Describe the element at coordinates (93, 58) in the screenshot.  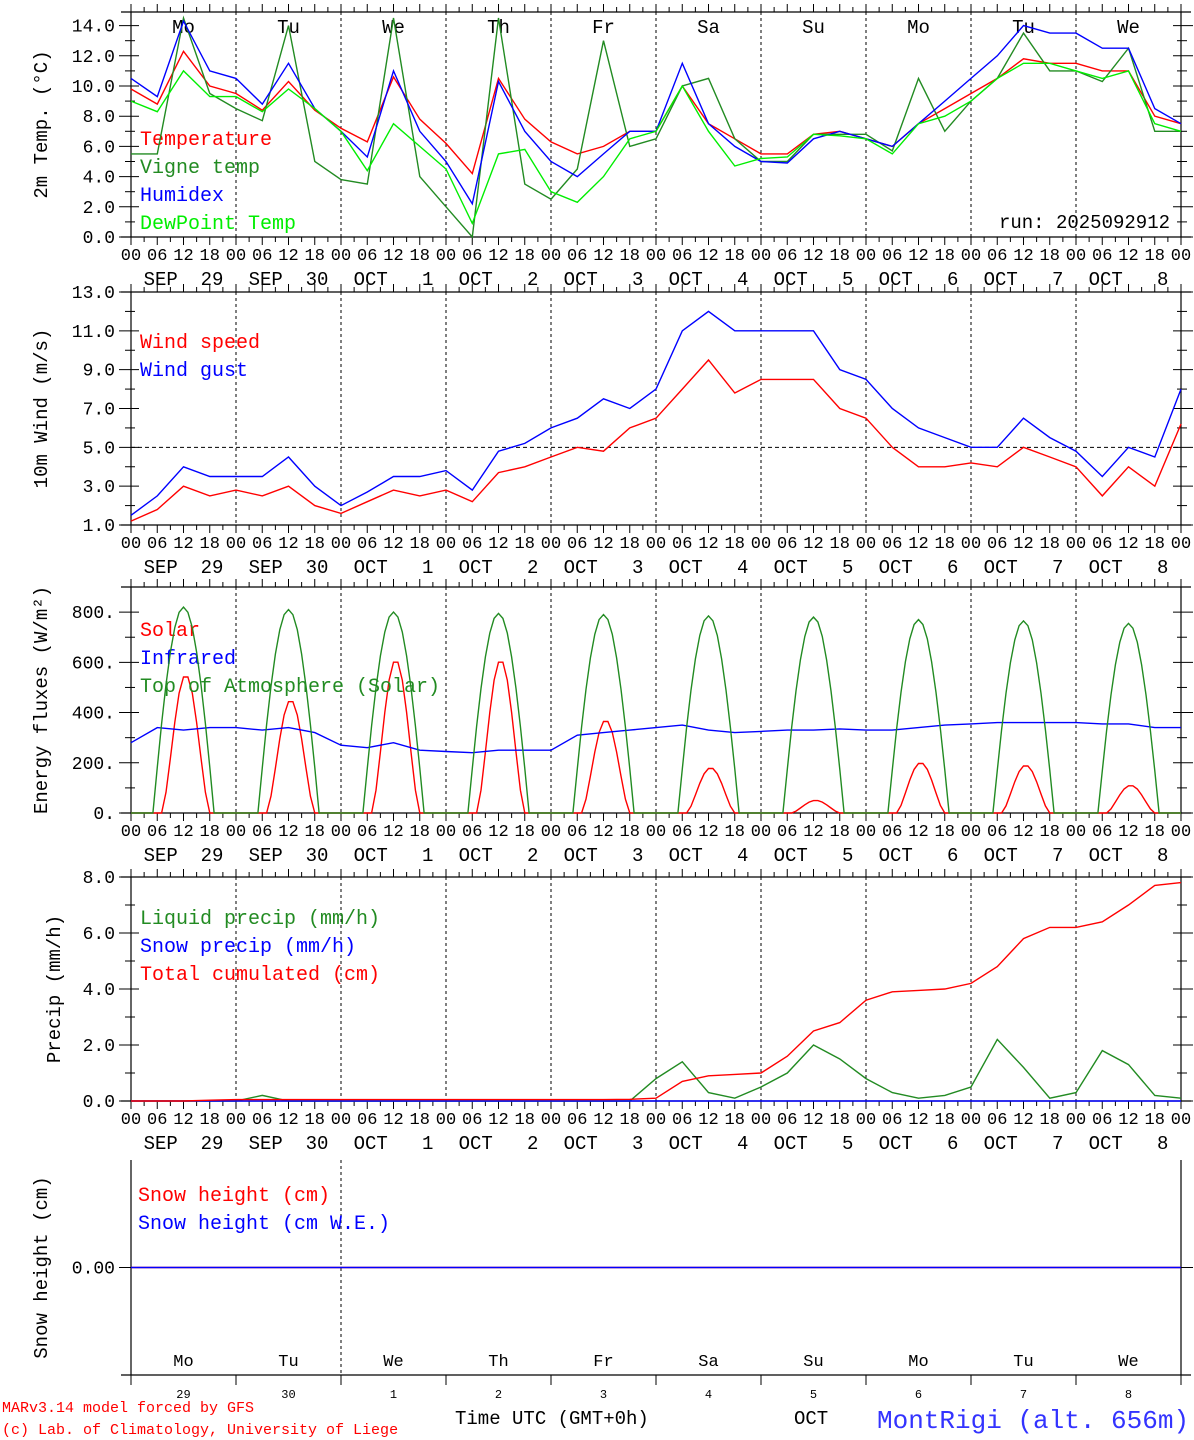
I see `y-tick-label: 12.0` at that location.